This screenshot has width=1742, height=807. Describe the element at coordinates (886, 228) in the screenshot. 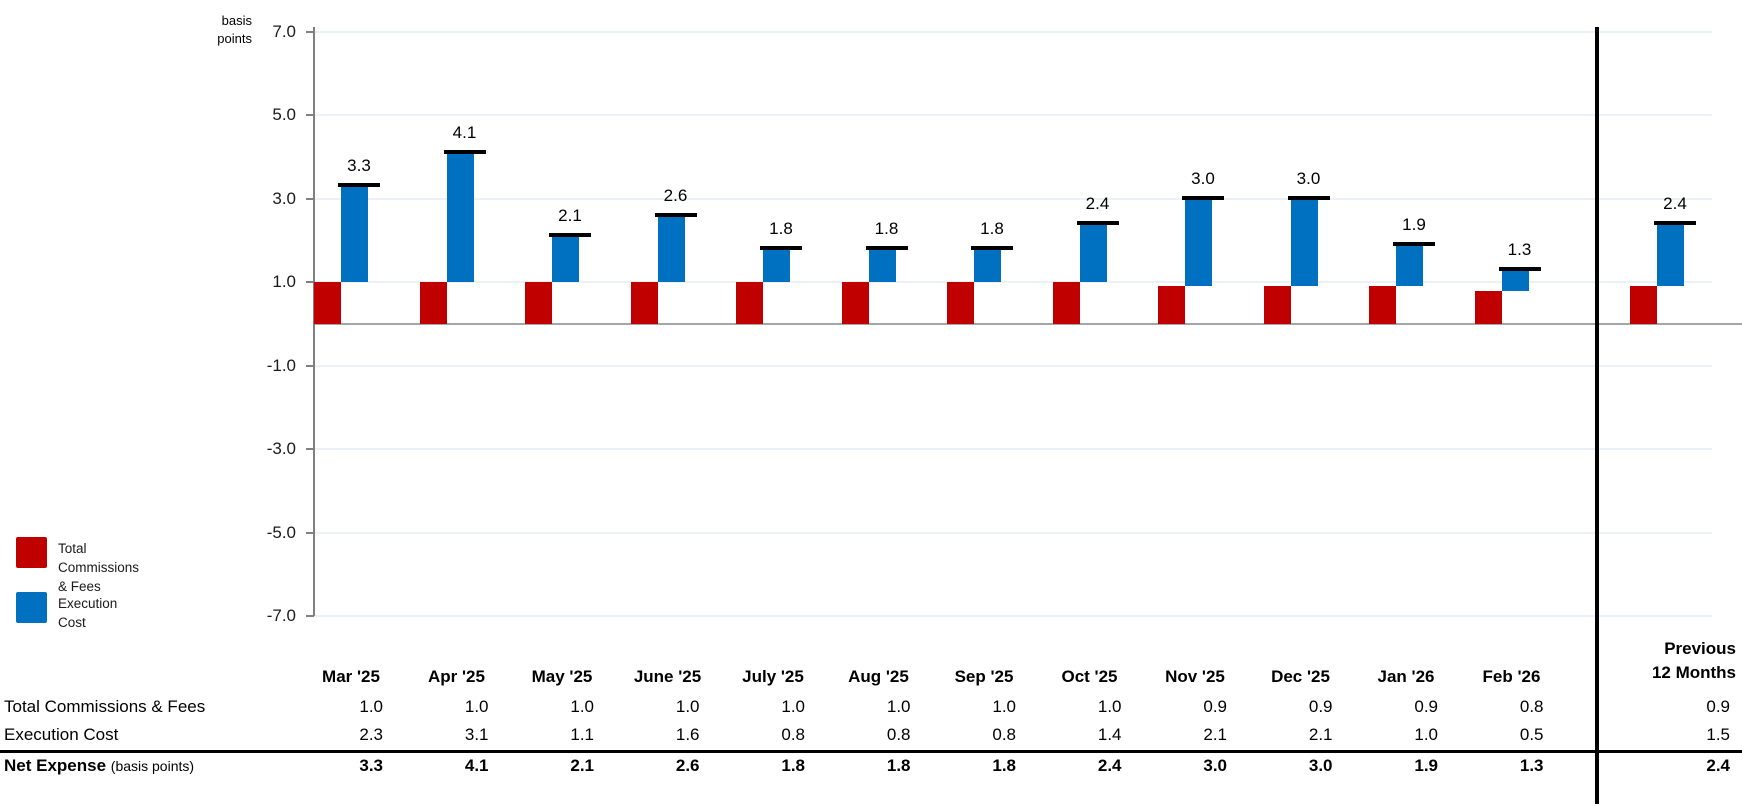

I see `net-expense-value-label: 1.8` at that location.